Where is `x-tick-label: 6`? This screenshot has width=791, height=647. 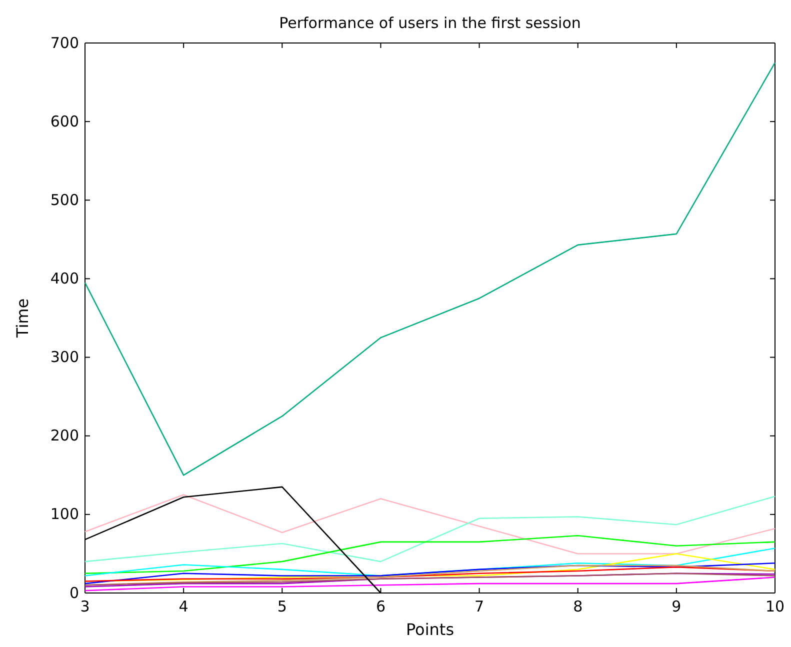
x-tick-label: 6 is located at coordinates (381, 607).